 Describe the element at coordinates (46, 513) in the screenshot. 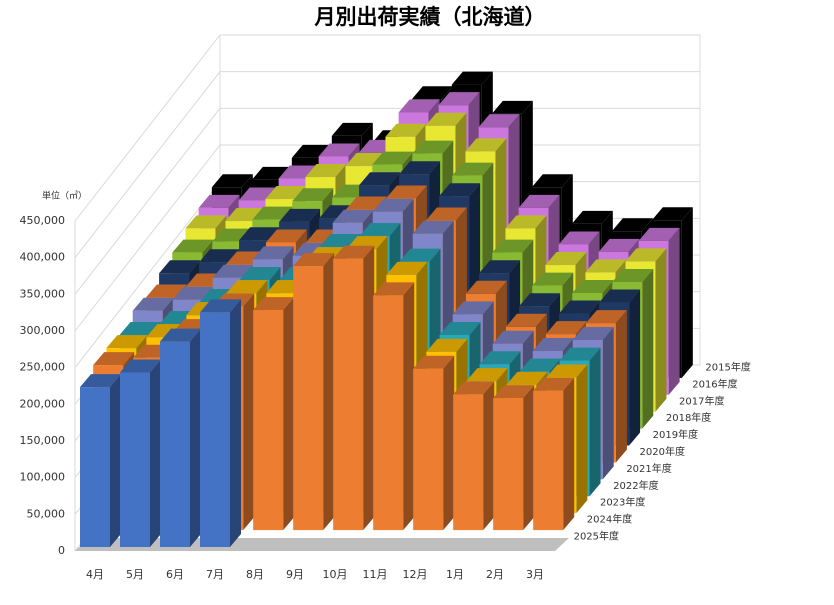

I see `y-tick-label: 50,000` at that location.